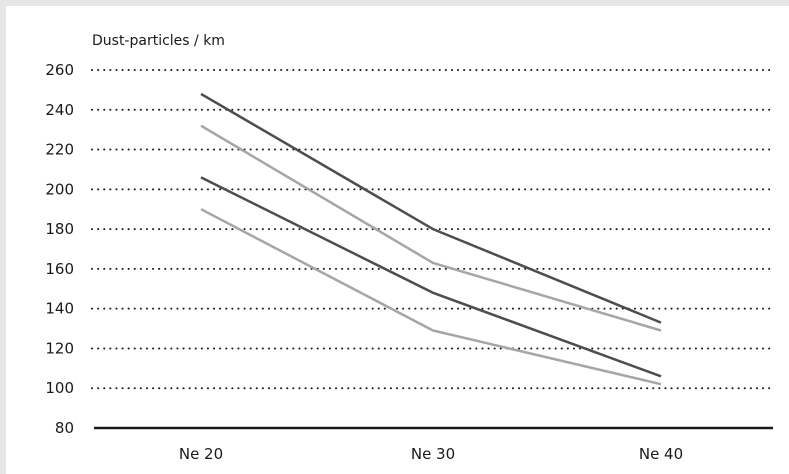 The width and height of the screenshot is (789, 474). What do you see at coordinates (201, 454) in the screenshot?
I see `x-tick-label: Ne 20` at bounding box center [201, 454].